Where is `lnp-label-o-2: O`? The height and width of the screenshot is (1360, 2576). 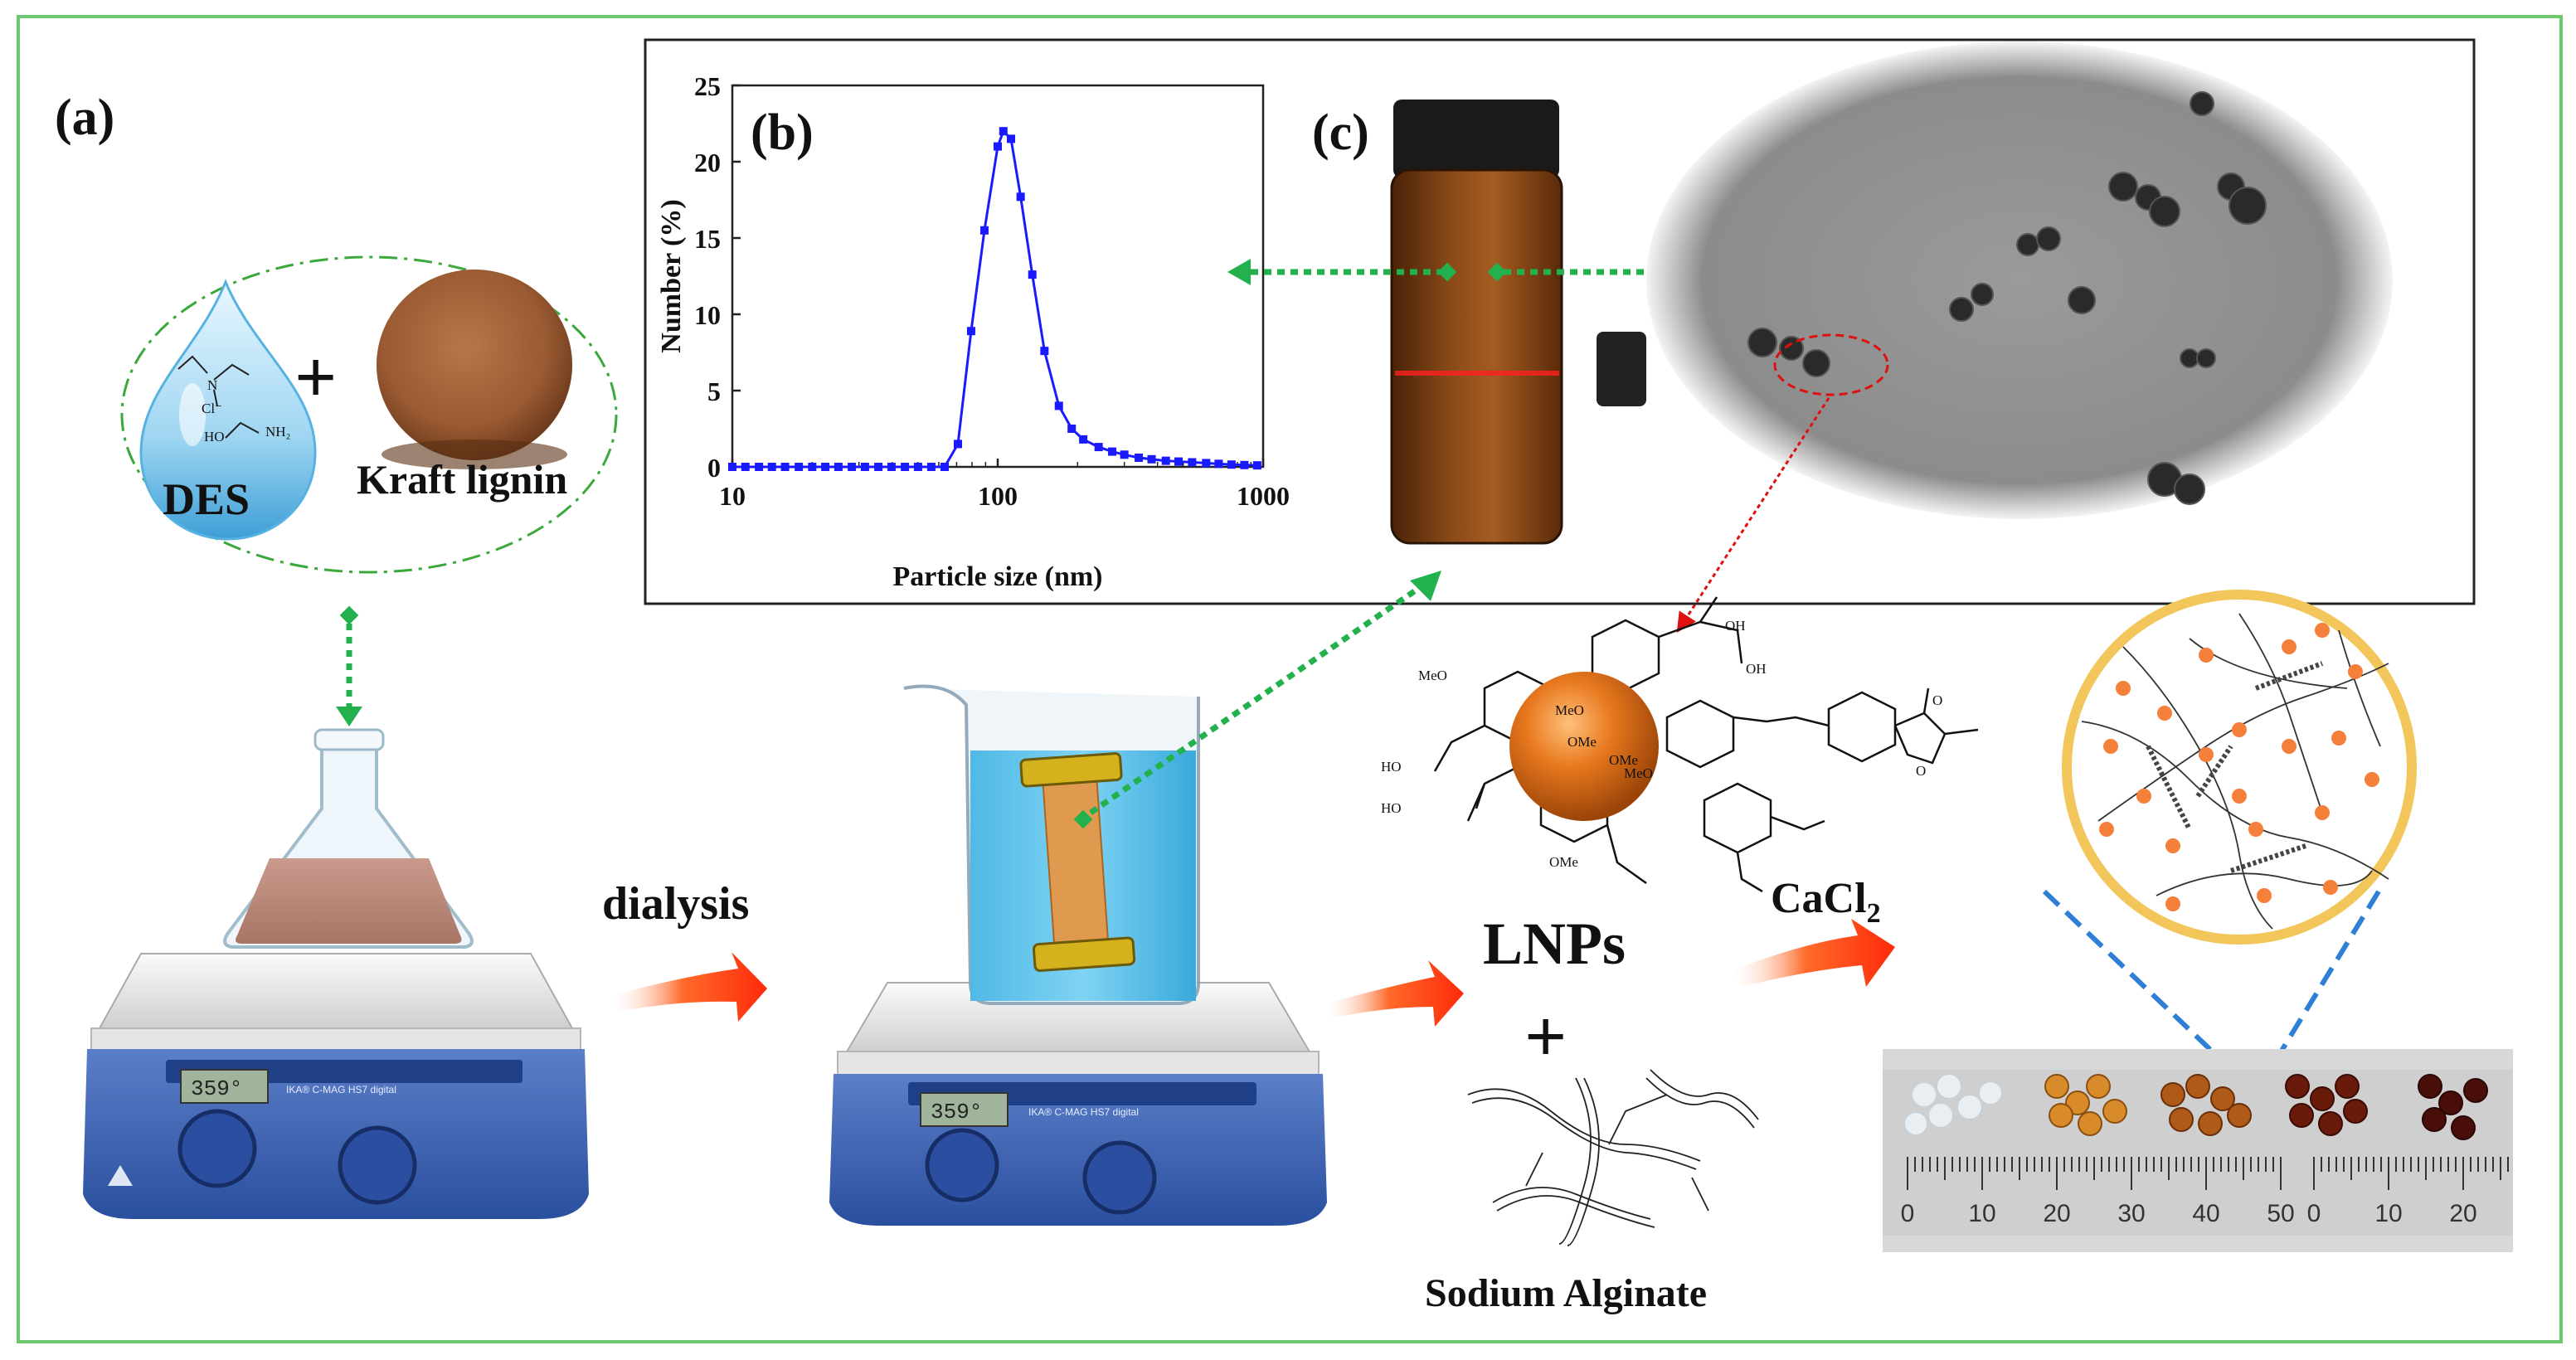 lnp-label-o-2: O is located at coordinates (1921, 771).